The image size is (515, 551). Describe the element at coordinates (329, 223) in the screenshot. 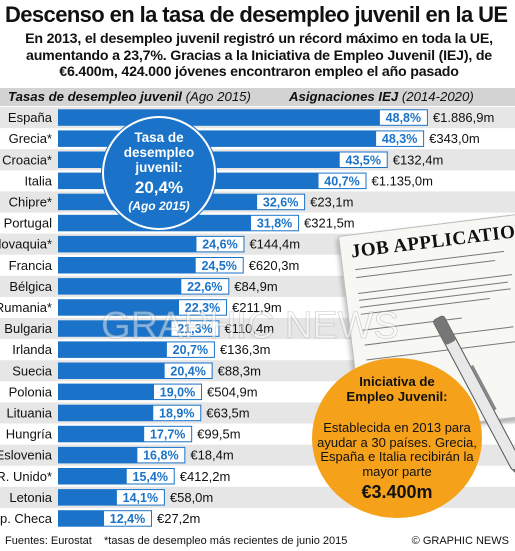

I see `allocation-label: €321,5m` at that location.